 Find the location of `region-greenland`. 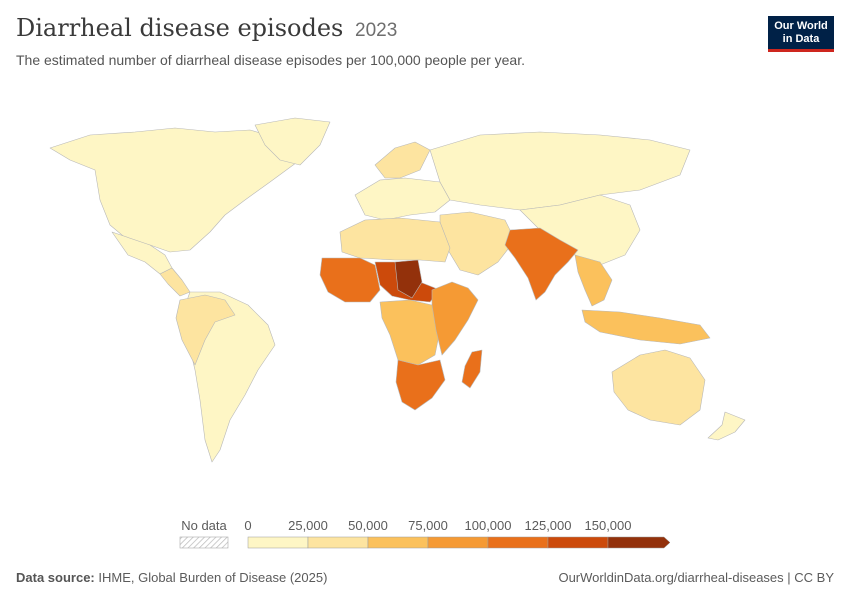

region-greenland is located at coordinates (292, 141).